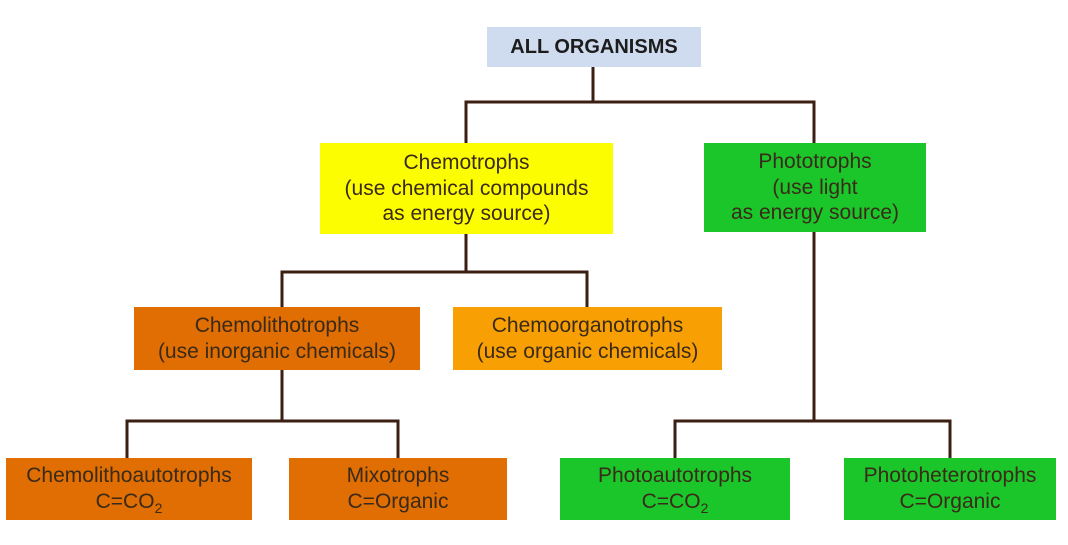 The width and height of the screenshot is (1068, 545). I want to click on chemolithotrophs-desc: (use inorganic chemicals), so click(277, 351).